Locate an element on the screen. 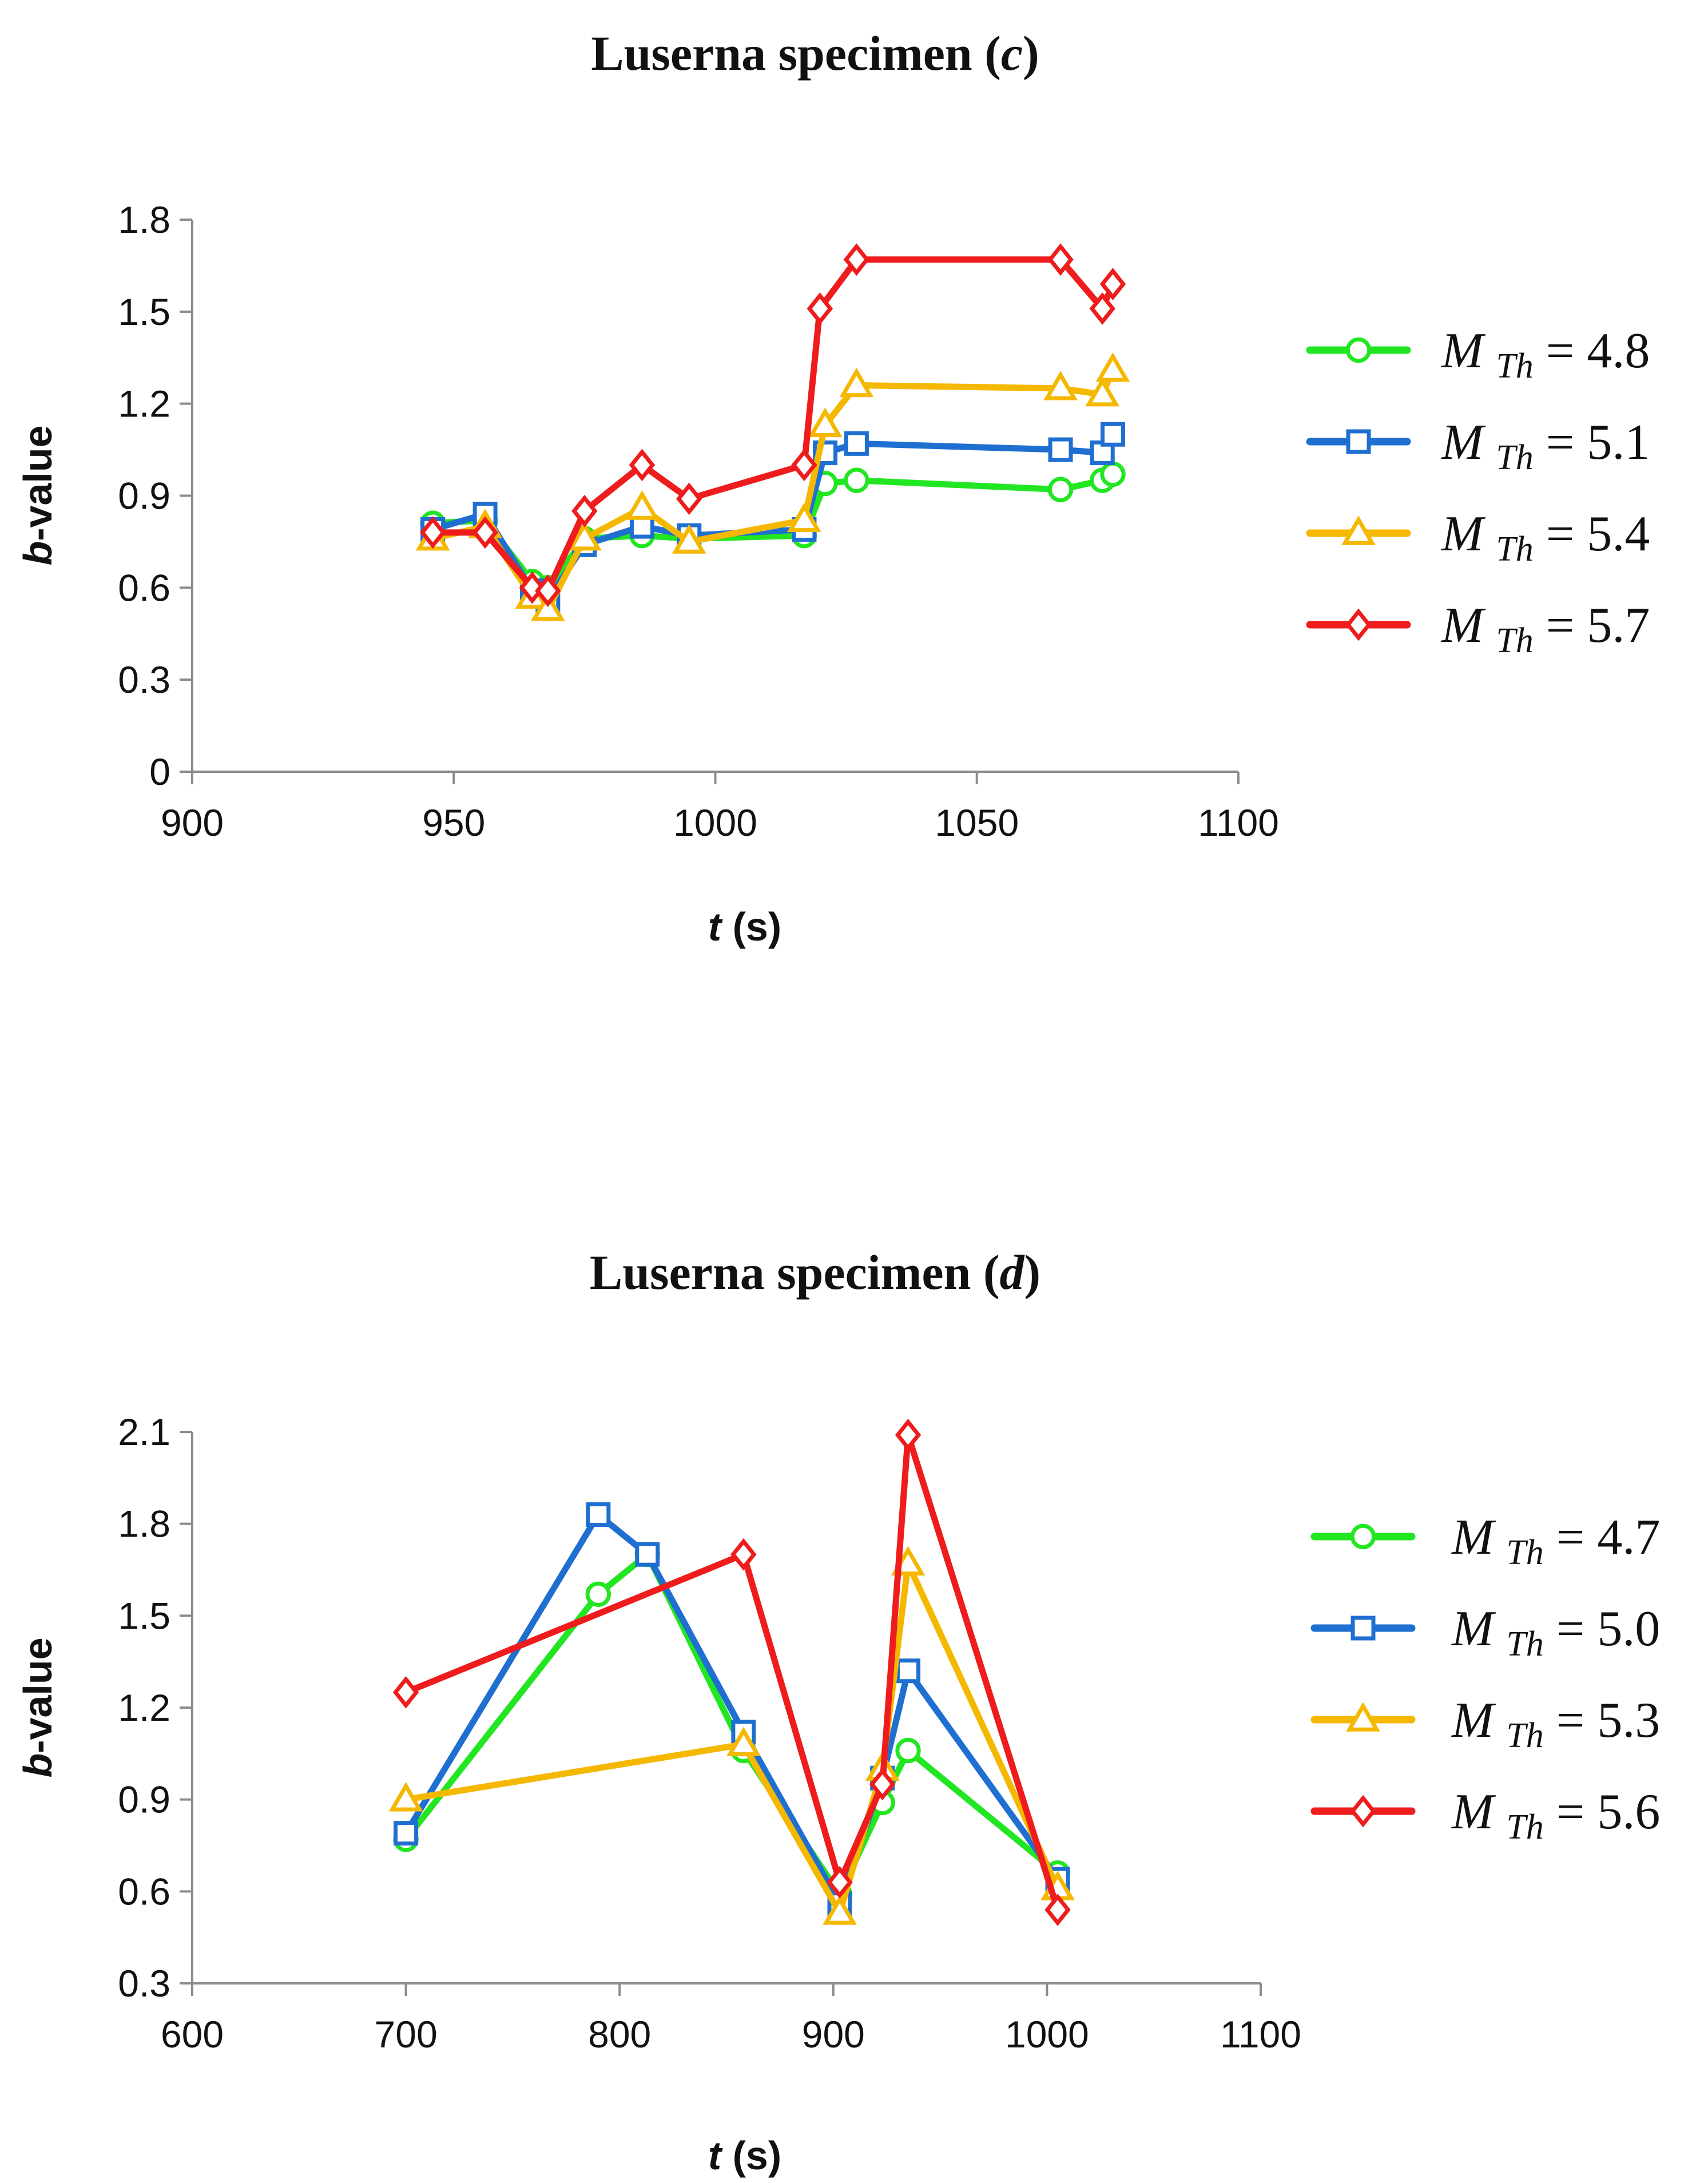 This screenshot has width=1708, height=2183. x-tick-label: 600 is located at coordinates (192, 2034).